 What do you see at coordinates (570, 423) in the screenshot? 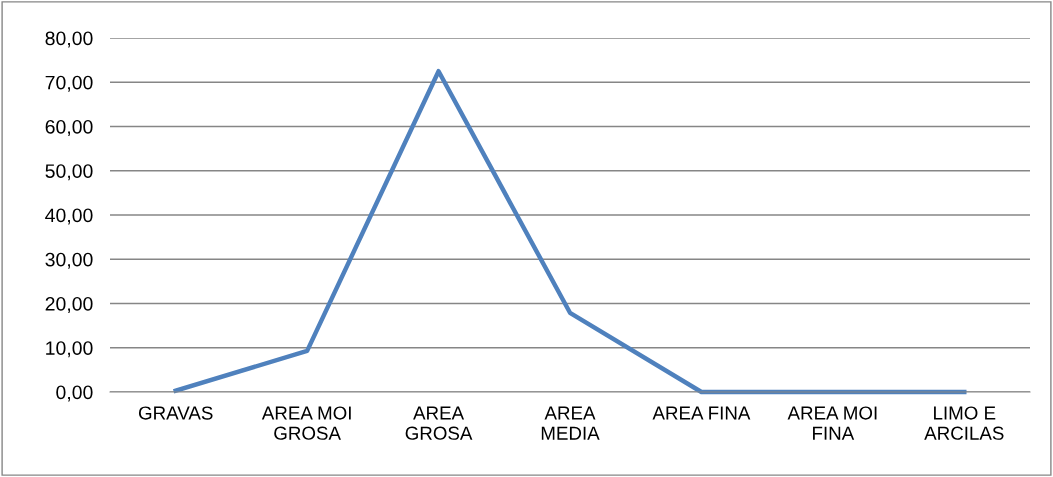
I see `x-tick-label: AREA MEDIA` at bounding box center [570, 423].